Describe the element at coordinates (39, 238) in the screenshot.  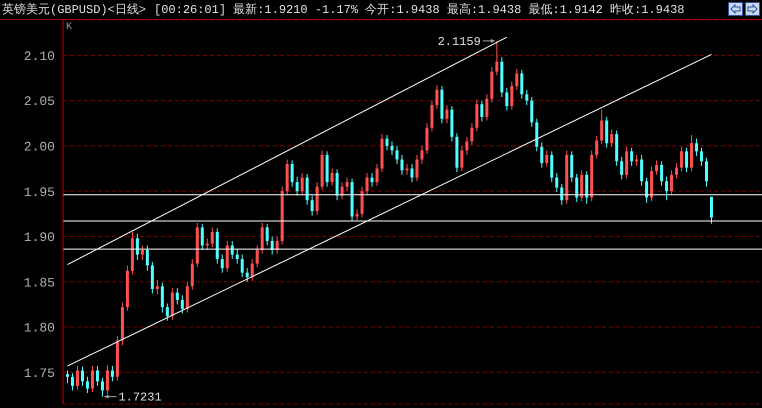
I see `y-tick-label: 1.90` at that location.